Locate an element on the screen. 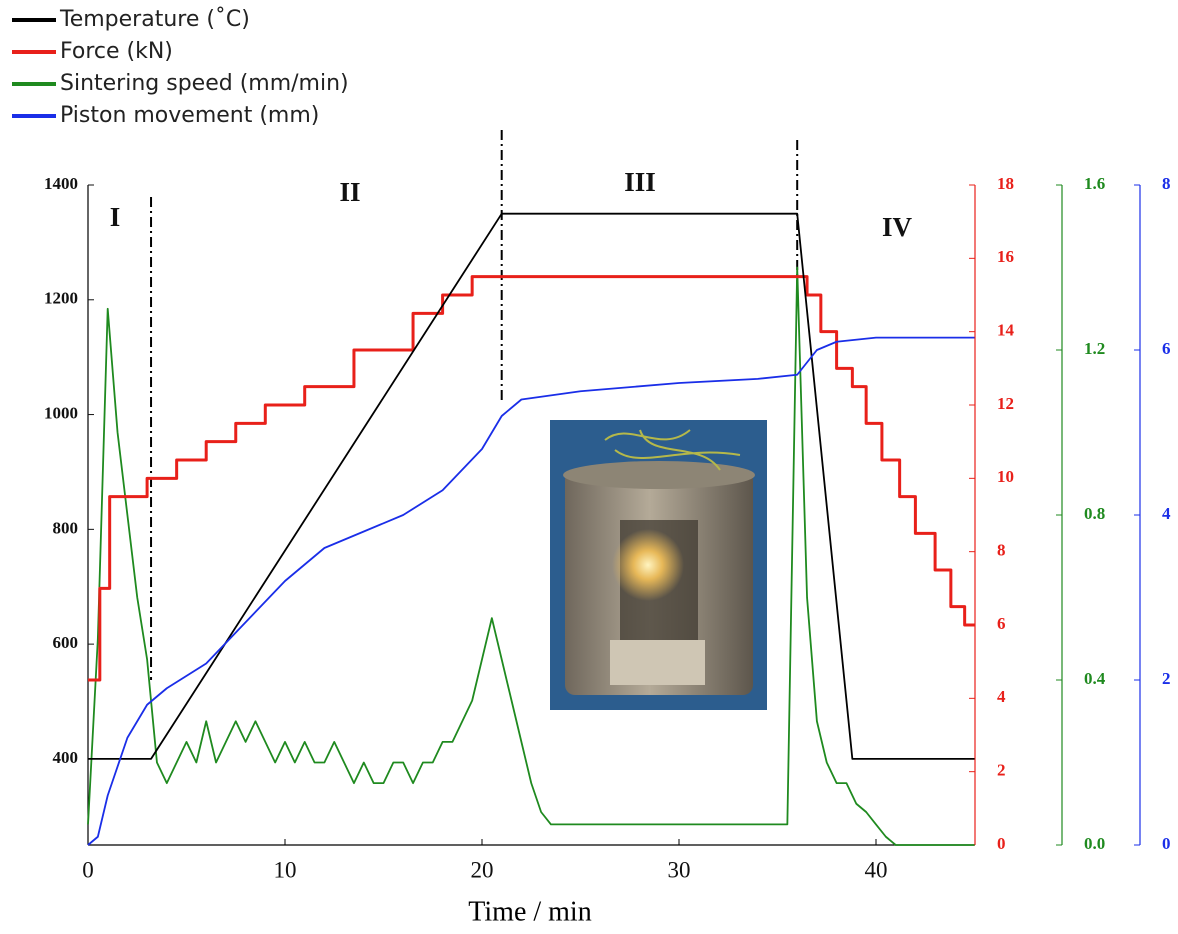  y-tick-label: 400 is located at coordinates (66, 757).